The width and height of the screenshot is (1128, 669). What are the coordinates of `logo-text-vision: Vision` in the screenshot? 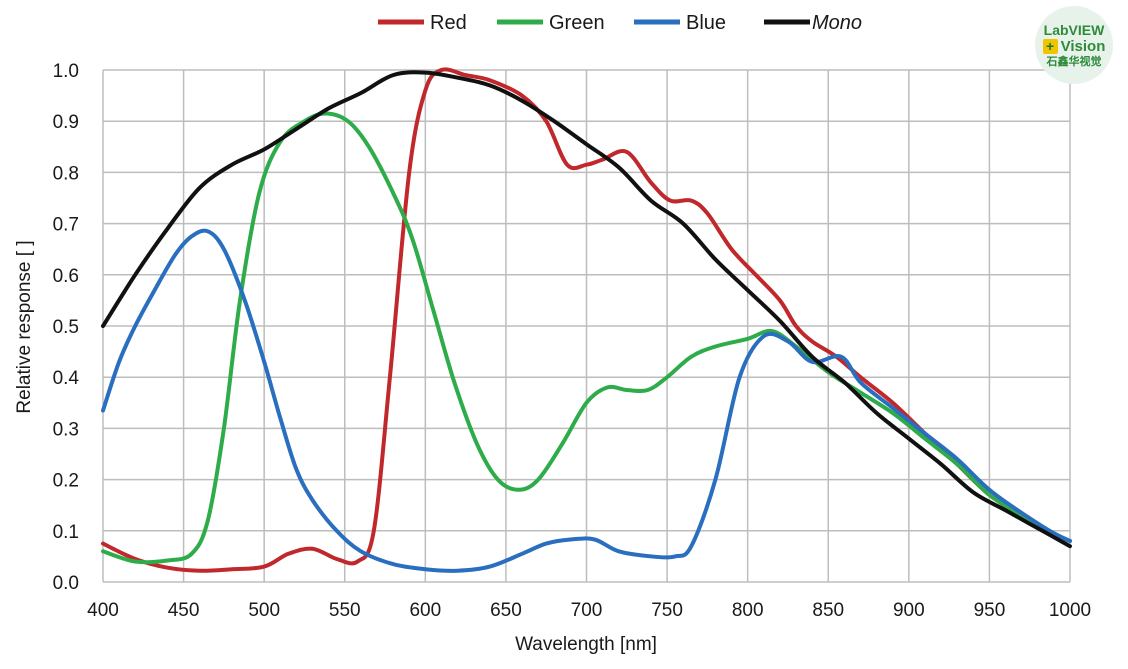 It's located at (1083, 46).